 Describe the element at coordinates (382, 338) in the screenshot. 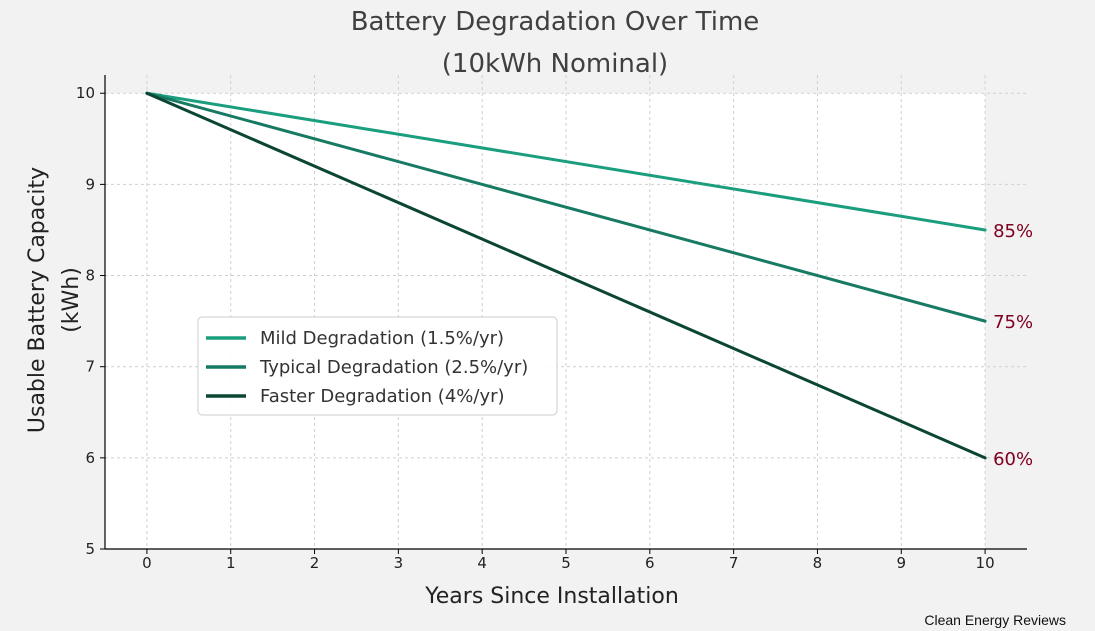

I see `legend-label-1: Mild Degradation (1.5%/yr)` at that location.